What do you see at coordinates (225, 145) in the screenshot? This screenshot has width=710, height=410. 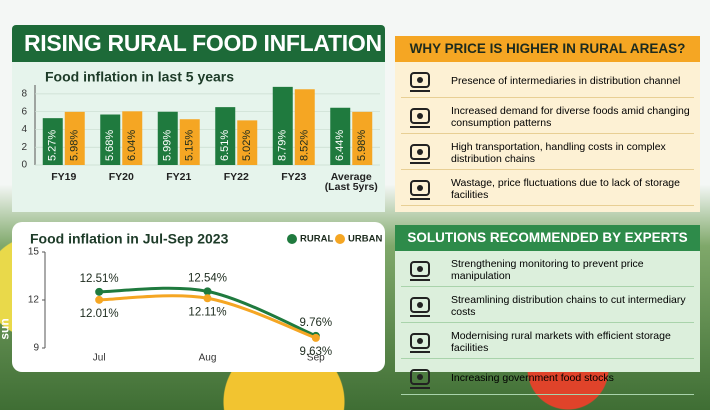 I see `data-label: 6.51%` at bounding box center [225, 145].